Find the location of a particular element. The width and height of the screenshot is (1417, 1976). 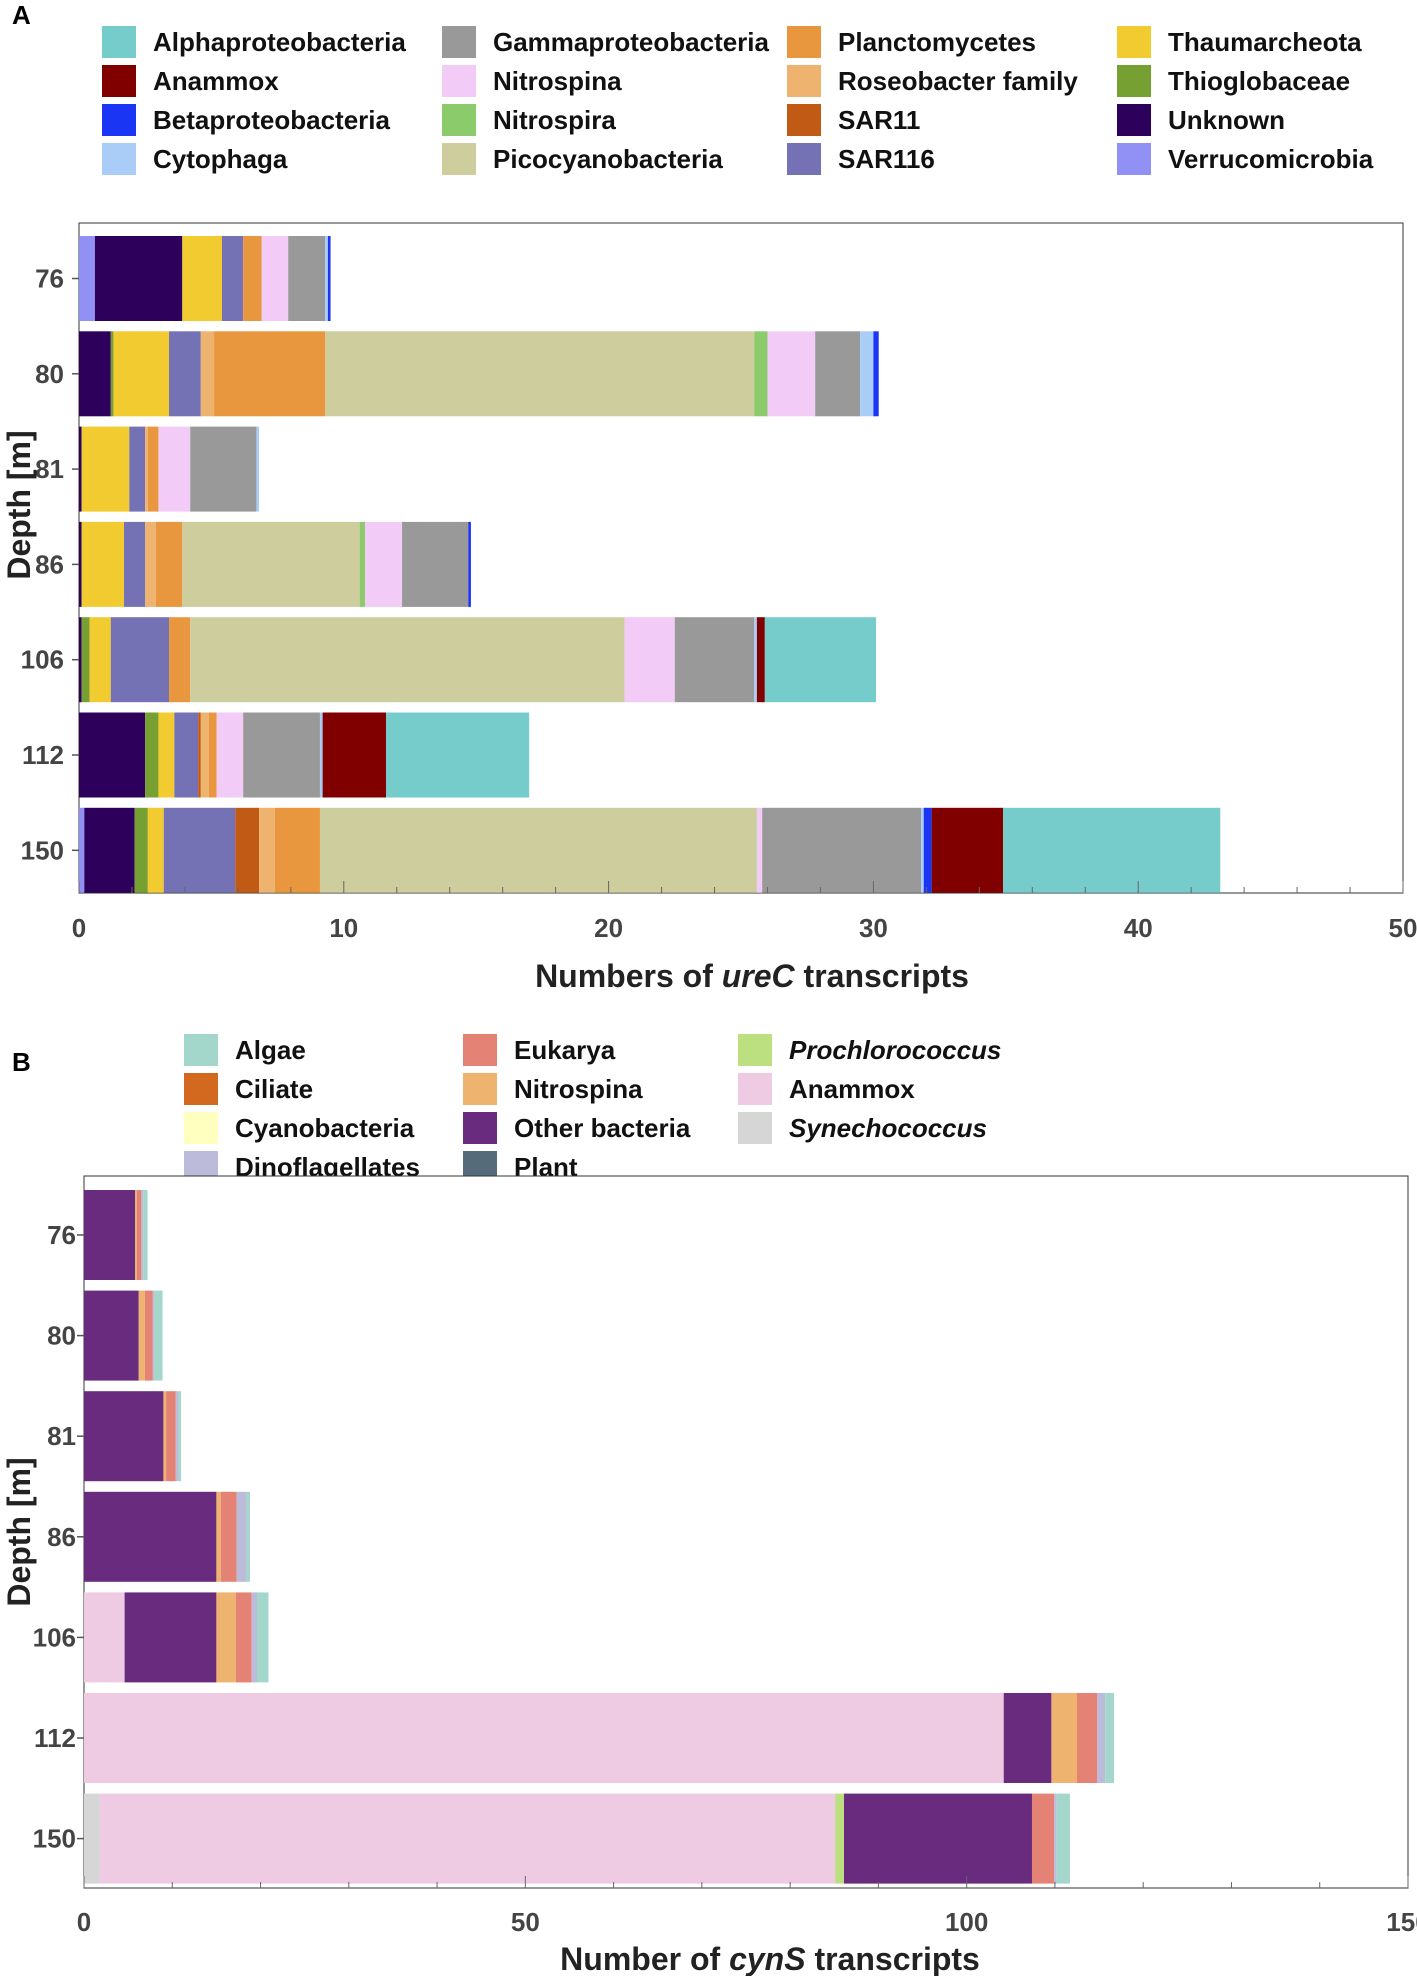

x-tick-label: 10 is located at coordinates (343, 928).